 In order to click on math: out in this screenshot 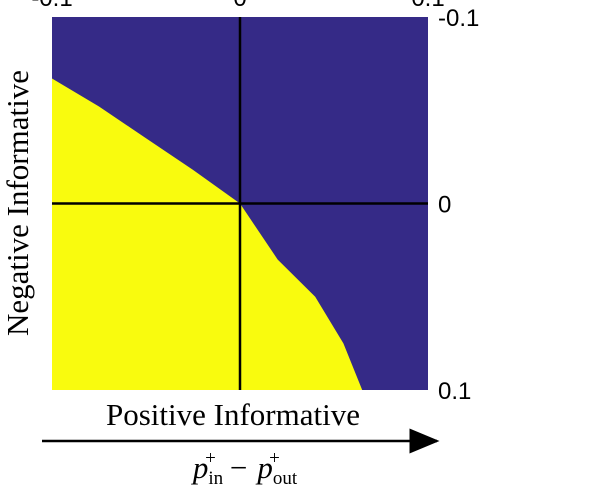, I will do `click(285, 478)`.